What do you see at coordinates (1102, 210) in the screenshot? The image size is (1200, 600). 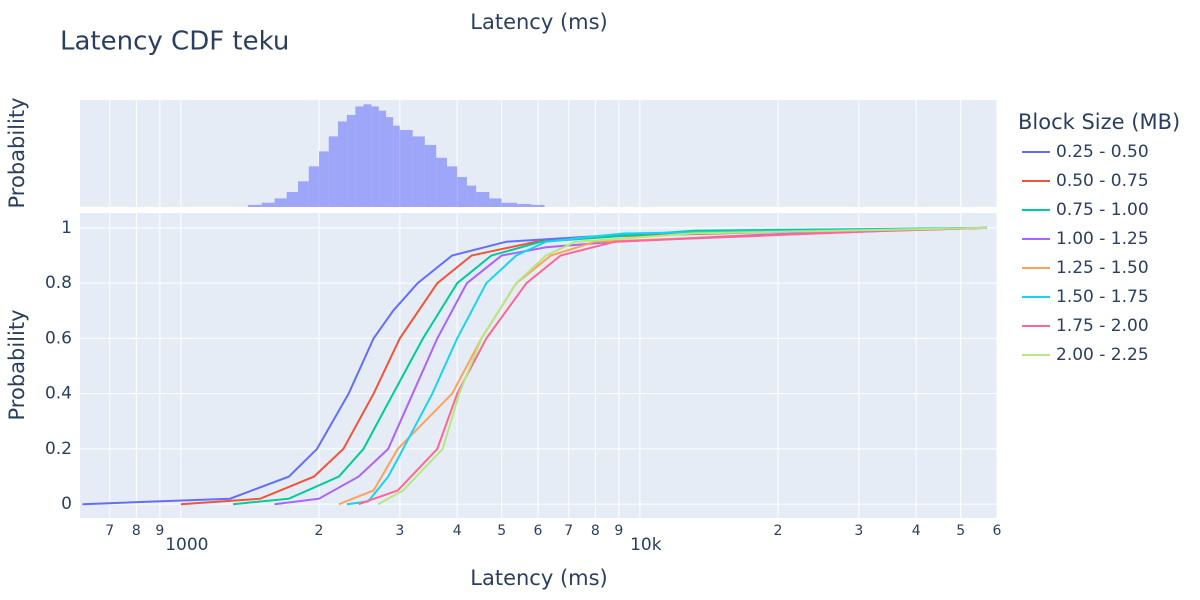 I see `legend-label: 0.75 - 1.00` at bounding box center [1102, 210].